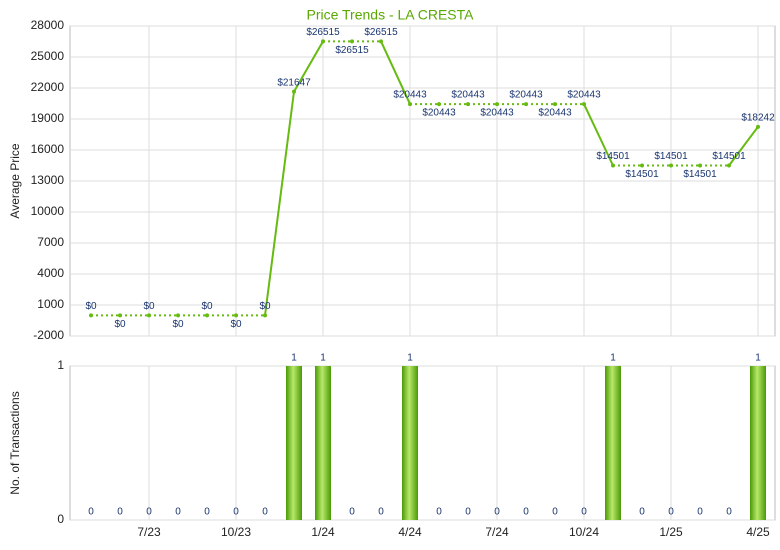 This screenshot has width=780, height=550. Describe the element at coordinates (584, 532) in the screenshot. I see `x-tick-label: 10/24` at that location.